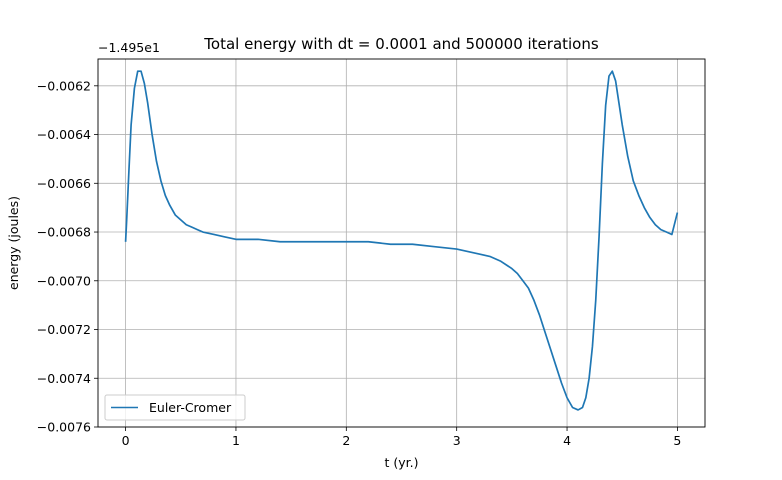 The height and width of the screenshot is (480, 782). What do you see at coordinates (64, 427) in the screenshot?
I see `y-tick-label: −0.0076` at bounding box center [64, 427].